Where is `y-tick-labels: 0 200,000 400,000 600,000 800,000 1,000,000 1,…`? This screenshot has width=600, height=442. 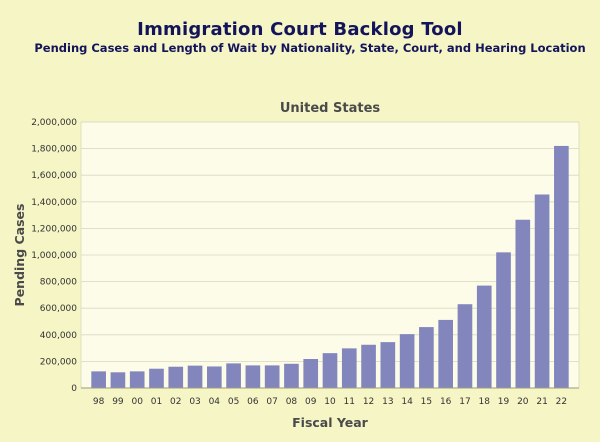 y-tick-labels: 0 200,000 400,000 600,000 800,000 1,000,000 1,… is located at coordinates (54, 256).